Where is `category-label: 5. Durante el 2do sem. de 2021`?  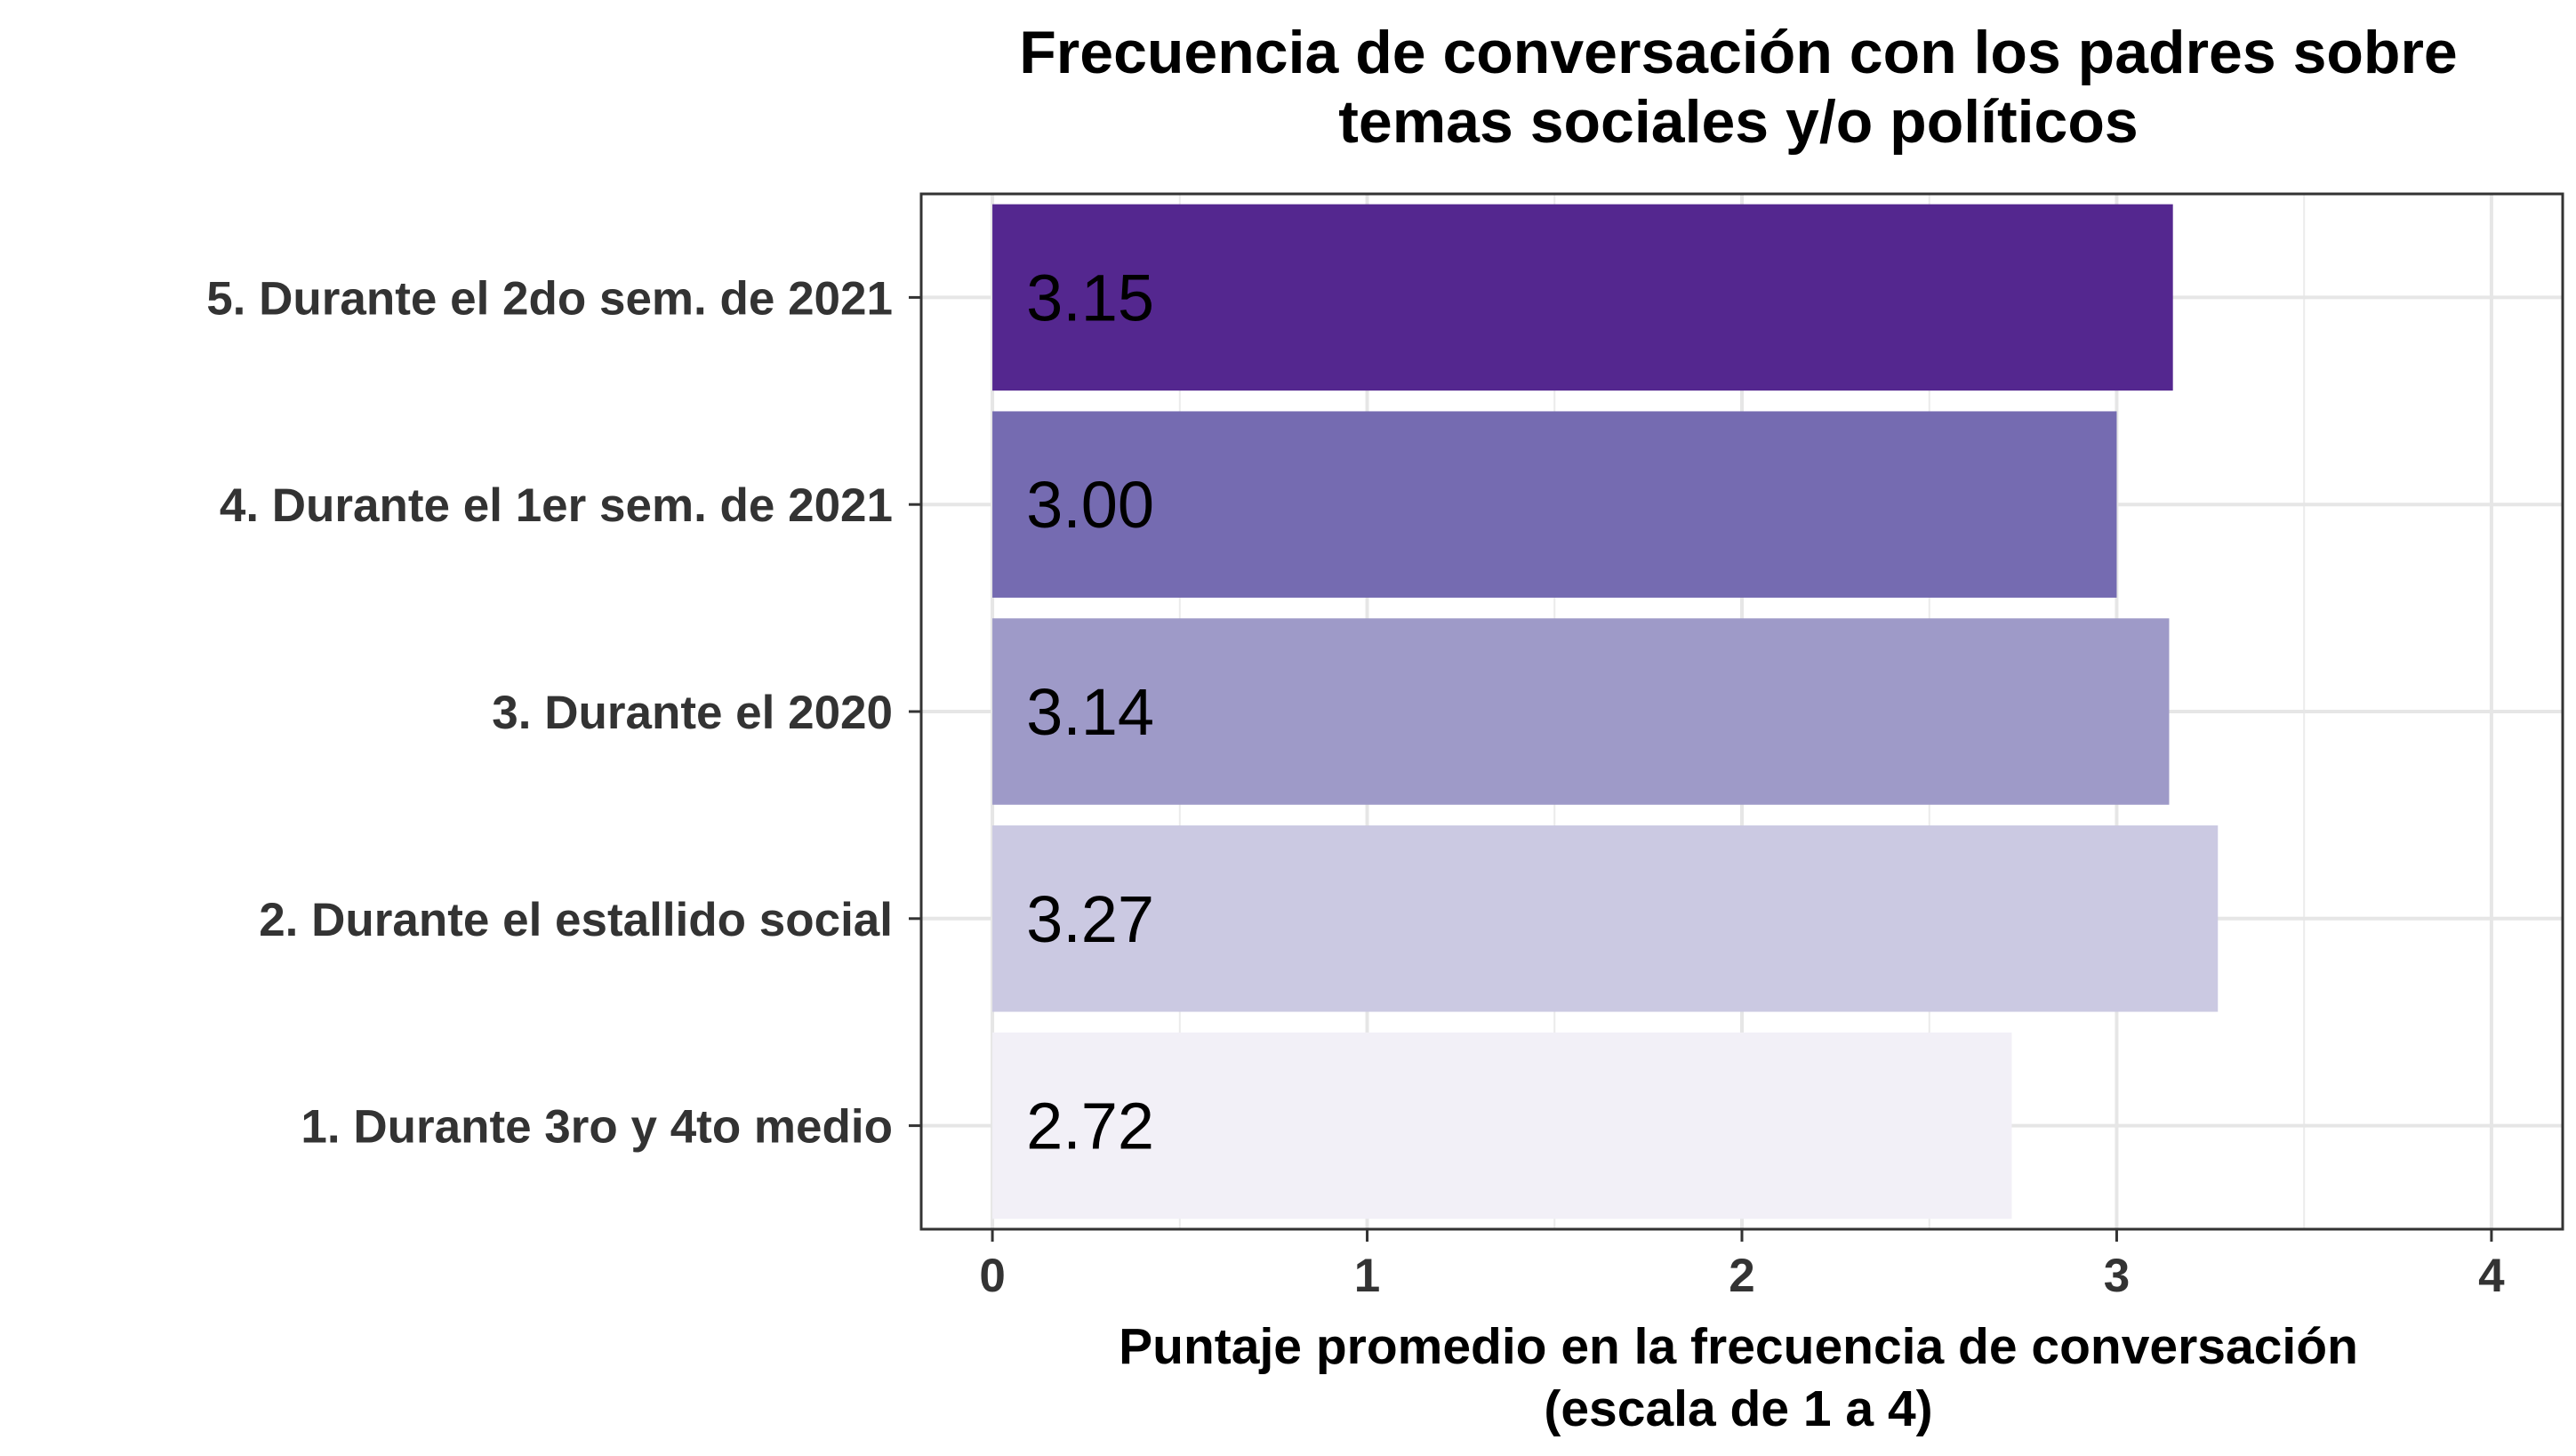
category-label: 5. Durante el 2do sem. de 2021 is located at coordinates (549, 298).